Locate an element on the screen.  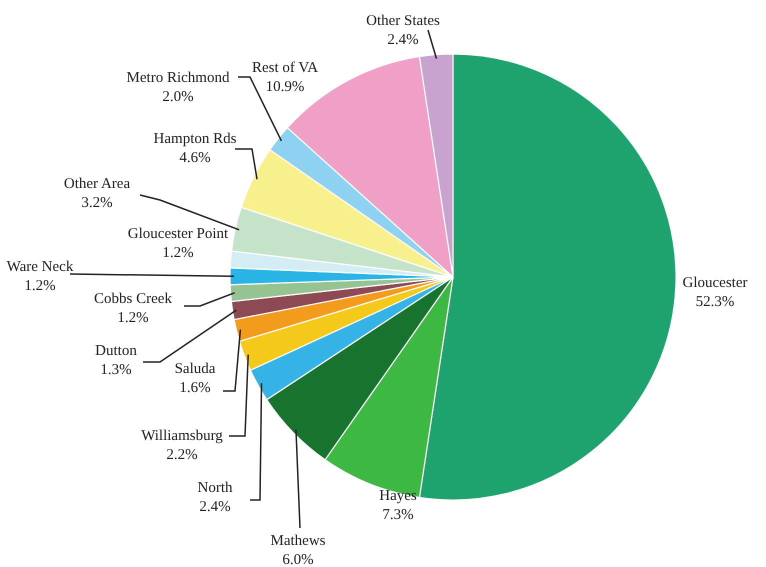
data-label: 3.2% is located at coordinates (97, 203).